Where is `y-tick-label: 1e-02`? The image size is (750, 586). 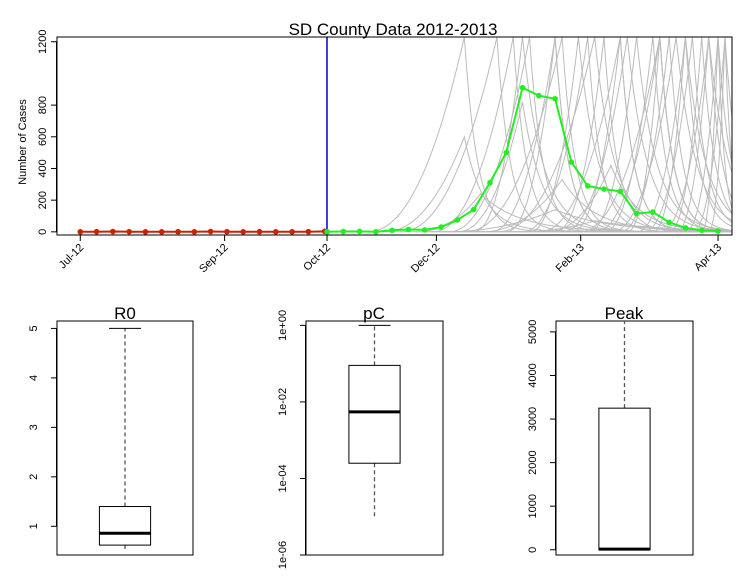 y-tick-label: 1e-02 is located at coordinates (283, 402).